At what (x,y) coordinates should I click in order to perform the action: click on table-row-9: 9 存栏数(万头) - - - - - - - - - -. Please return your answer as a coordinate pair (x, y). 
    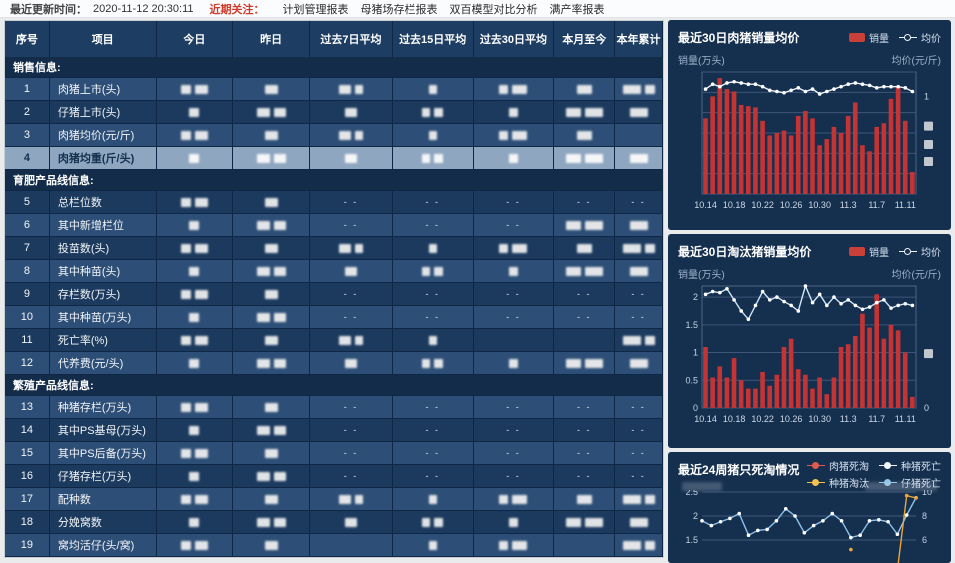
    Looking at the image, I should click on (334, 294).